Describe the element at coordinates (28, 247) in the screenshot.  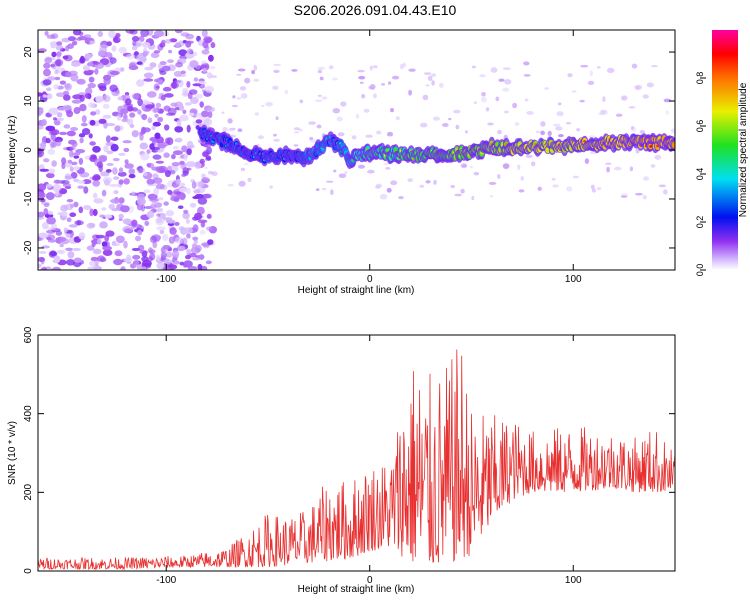
I see `y-tick-label: -20` at that location.